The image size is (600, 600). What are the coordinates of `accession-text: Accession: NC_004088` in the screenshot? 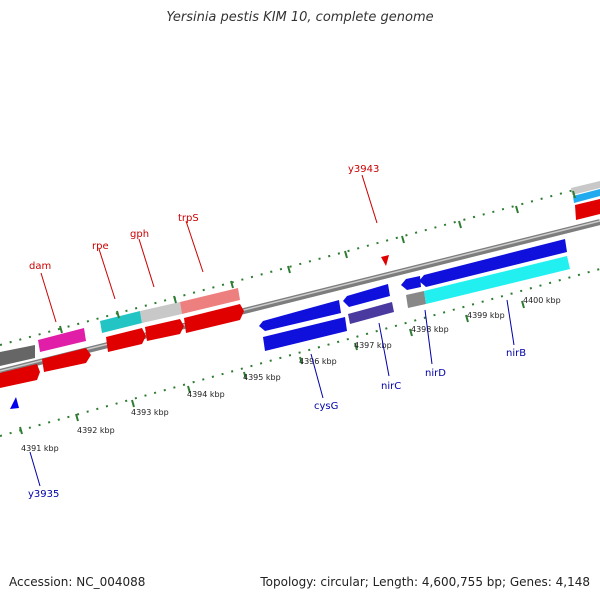 It's located at (77, 582).